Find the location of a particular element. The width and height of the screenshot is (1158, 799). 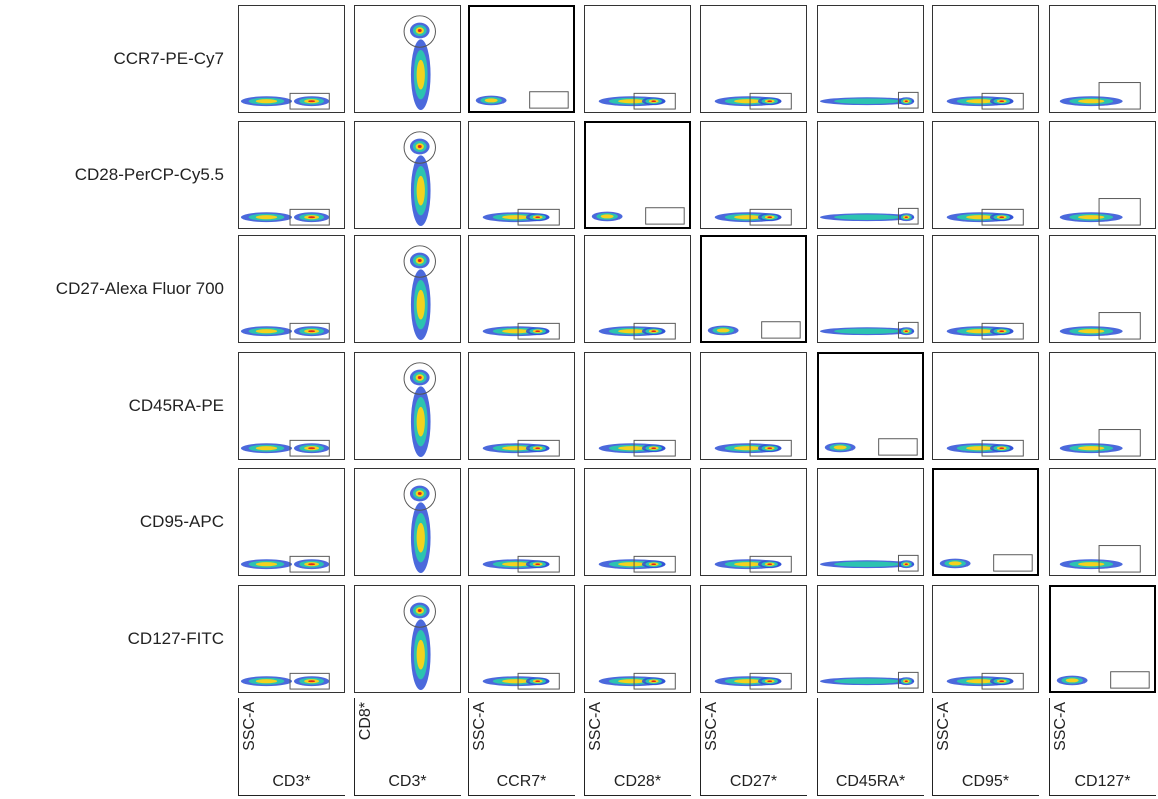

row-label: CD27-Alexa Fluor 700 is located at coordinates (139, 288).